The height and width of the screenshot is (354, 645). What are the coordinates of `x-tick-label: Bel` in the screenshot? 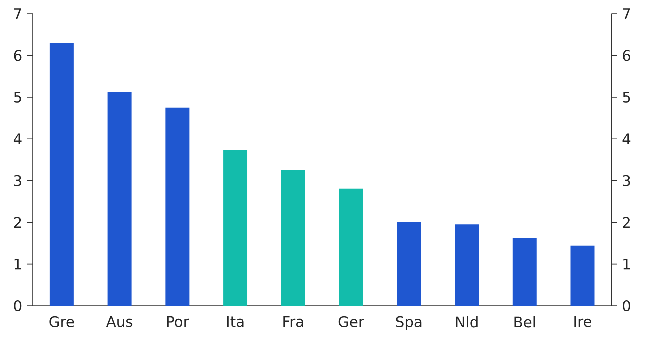 It's located at (525, 322).